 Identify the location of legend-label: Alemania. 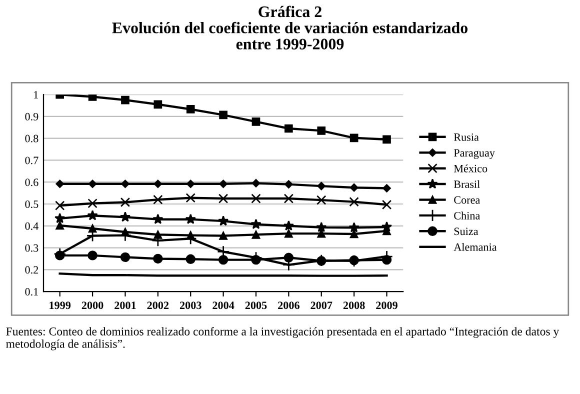
(475, 247).